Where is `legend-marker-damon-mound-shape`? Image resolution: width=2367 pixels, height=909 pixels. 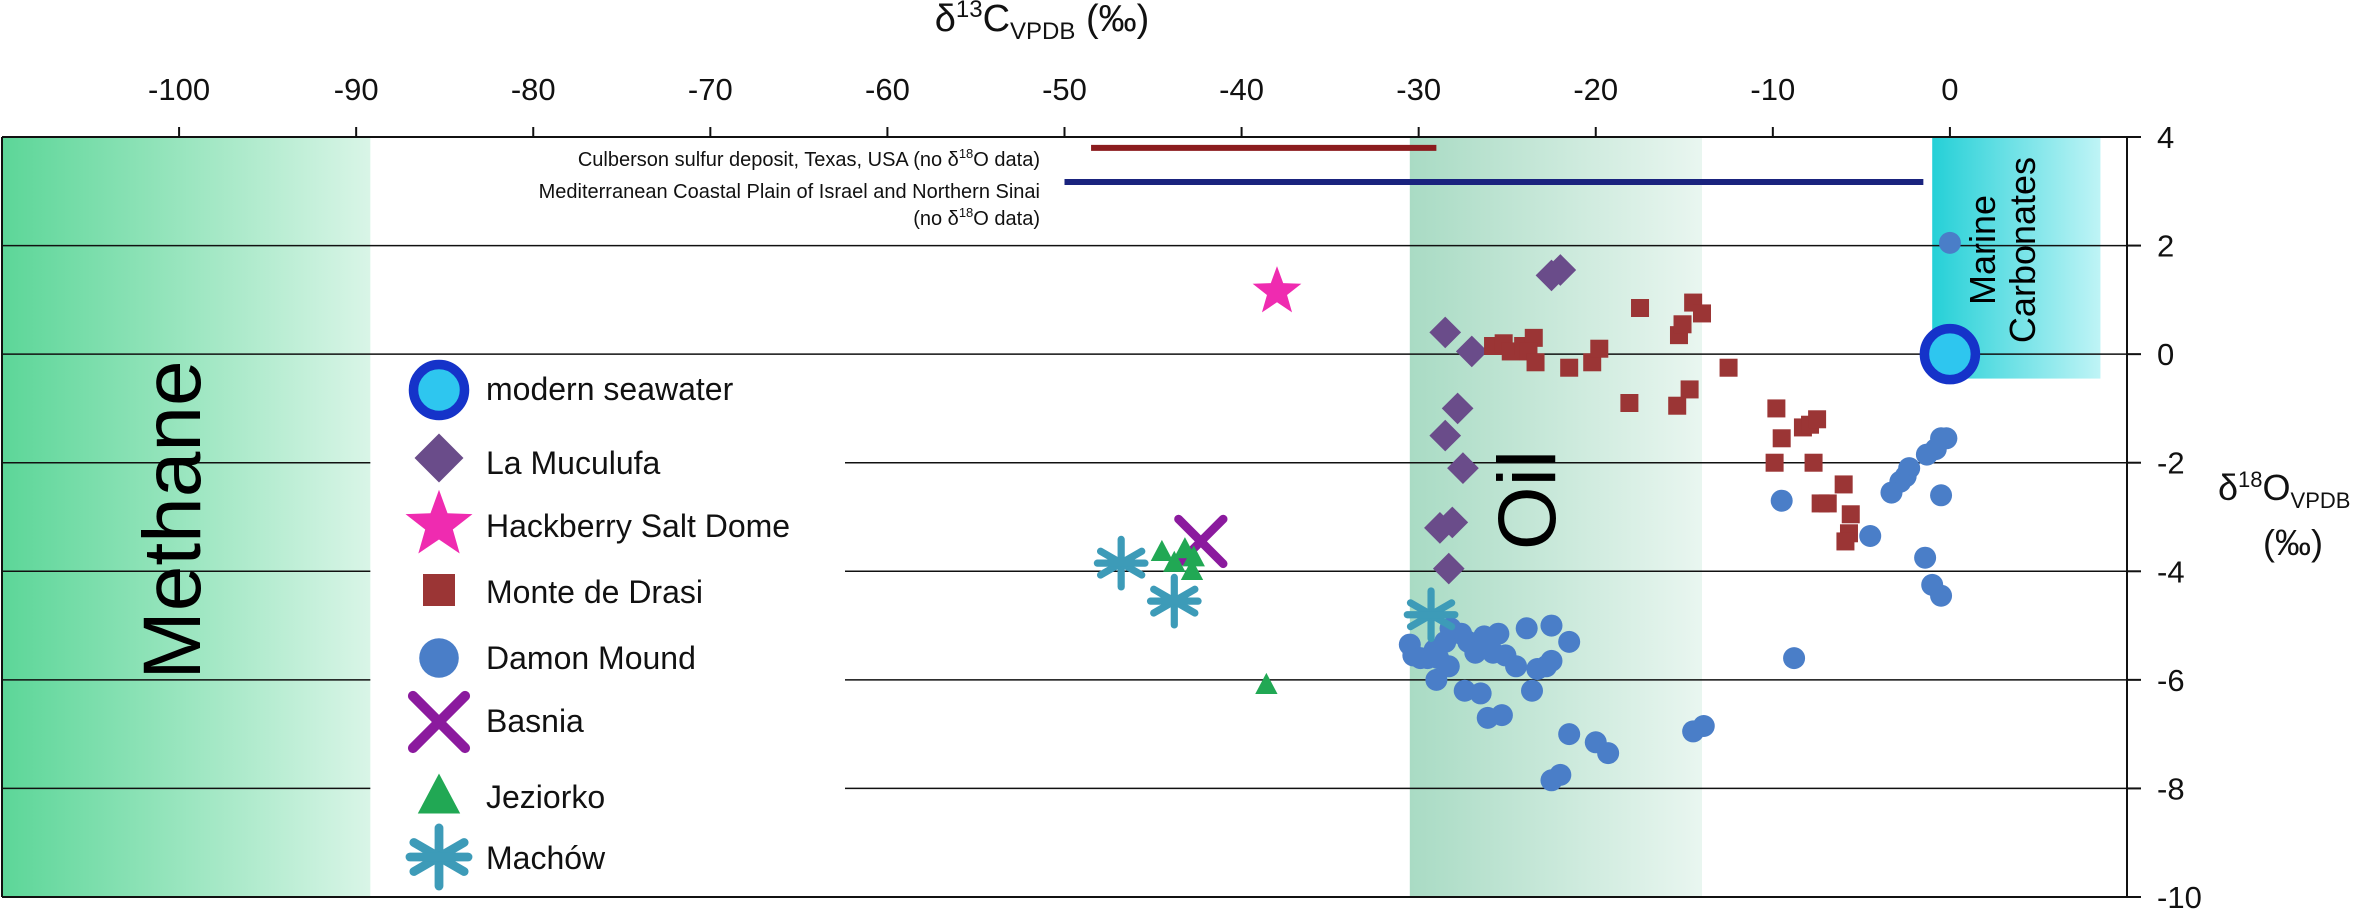 legend-marker-damon-mound-shape is located at coordinates (439, 658).